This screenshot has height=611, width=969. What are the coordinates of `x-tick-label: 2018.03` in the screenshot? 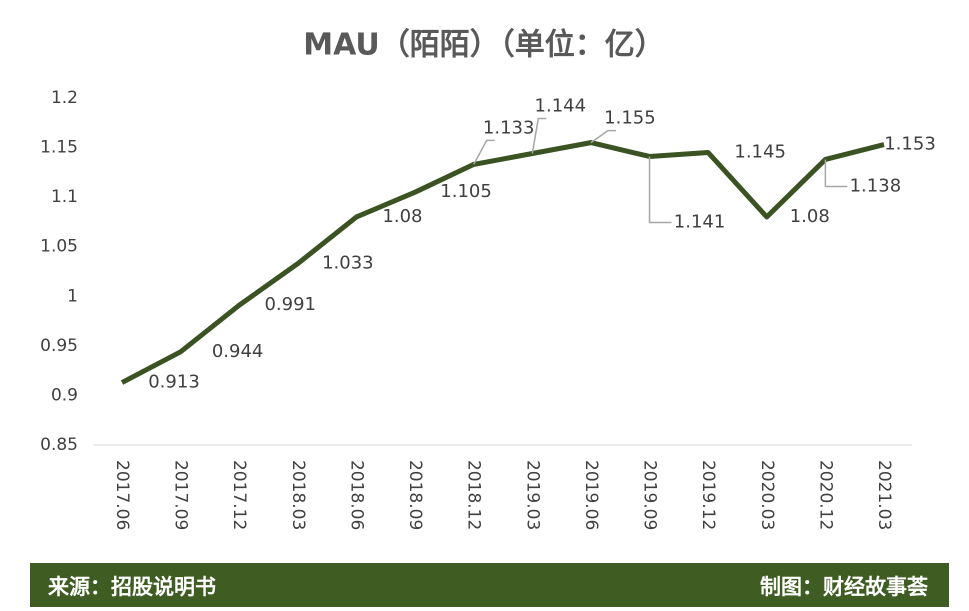 It's located at (298, 495).